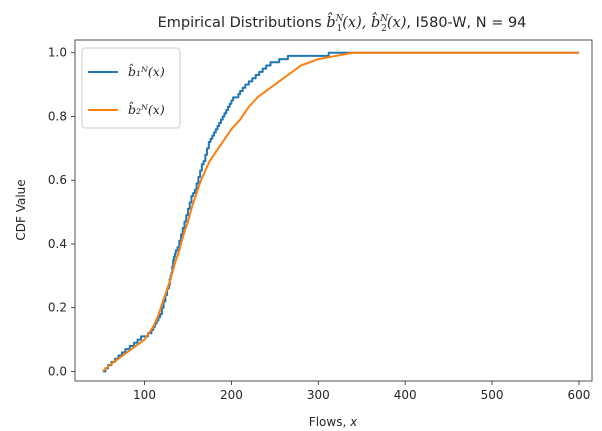 The height and width of the screenshot is (431, 602). Describe the element at coordinates (61, 212) in the screenshot. I see `y-axis-ticks: 0.0 0.2 0.4 0.6 0.8 1.0` at that location.